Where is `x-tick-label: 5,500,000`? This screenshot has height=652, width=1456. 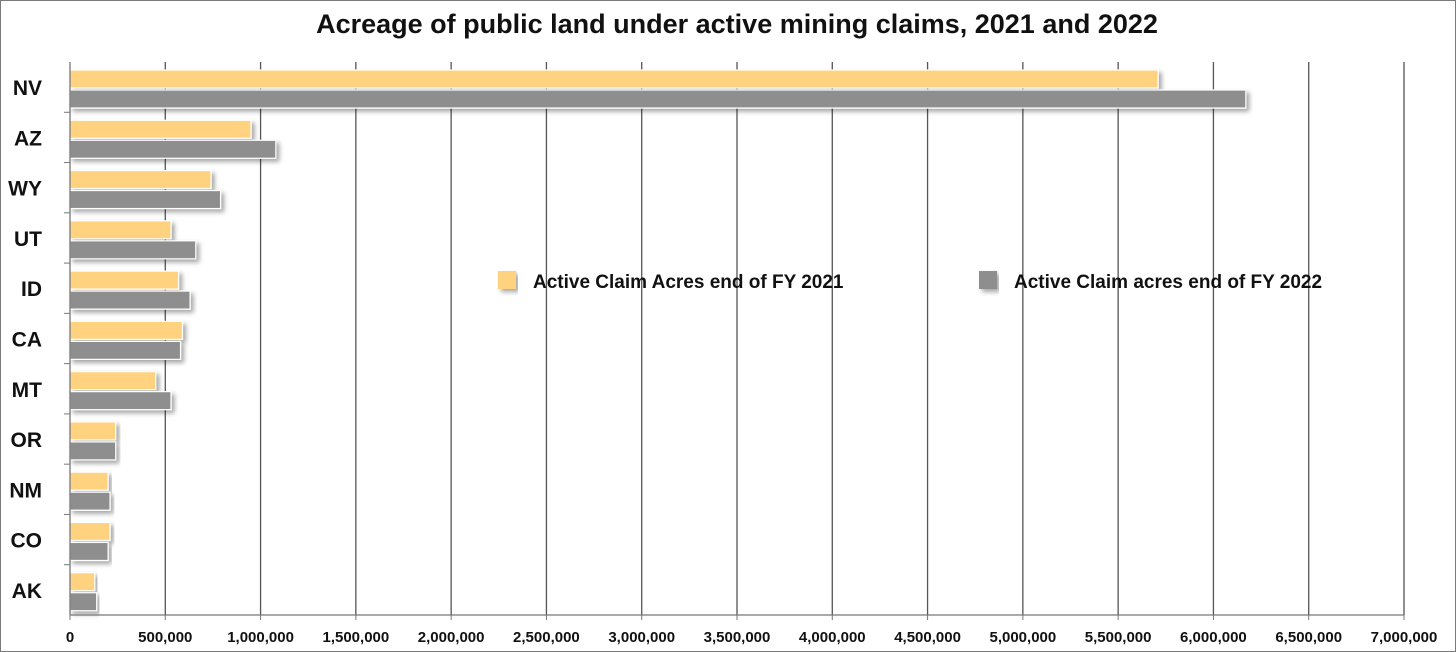 x-tick-label: 5,500,000 is located at coordinates (1118, 637).